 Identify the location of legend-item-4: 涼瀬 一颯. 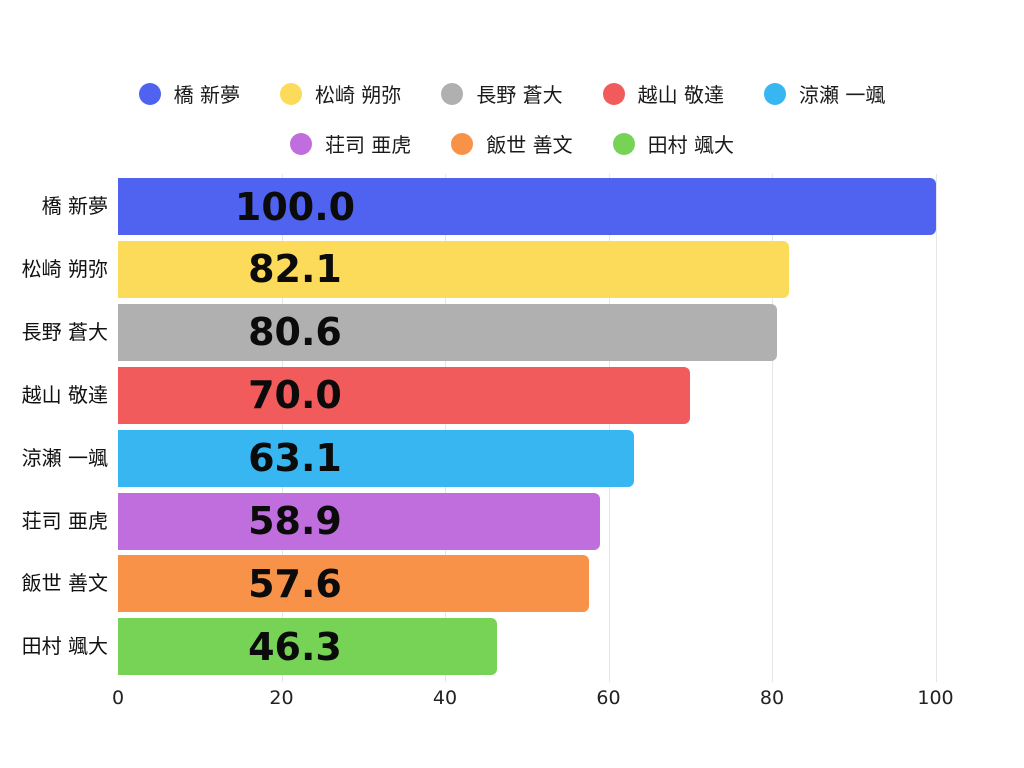
(824, 93).